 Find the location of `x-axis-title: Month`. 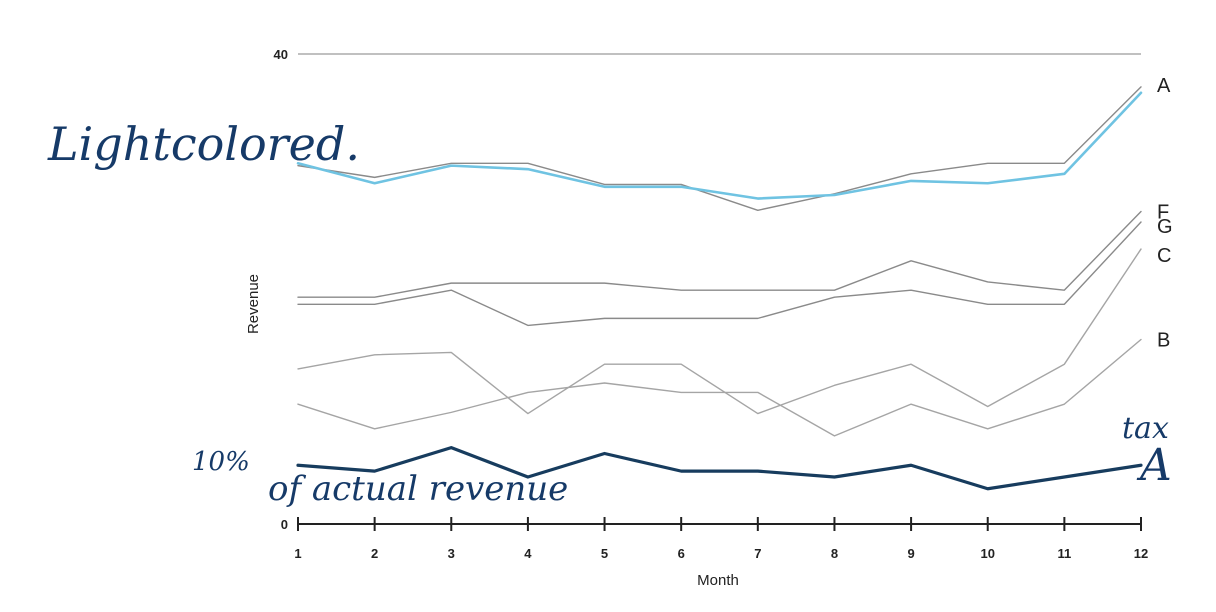

x-axis-title: Month is located at coordinates (718, 580).